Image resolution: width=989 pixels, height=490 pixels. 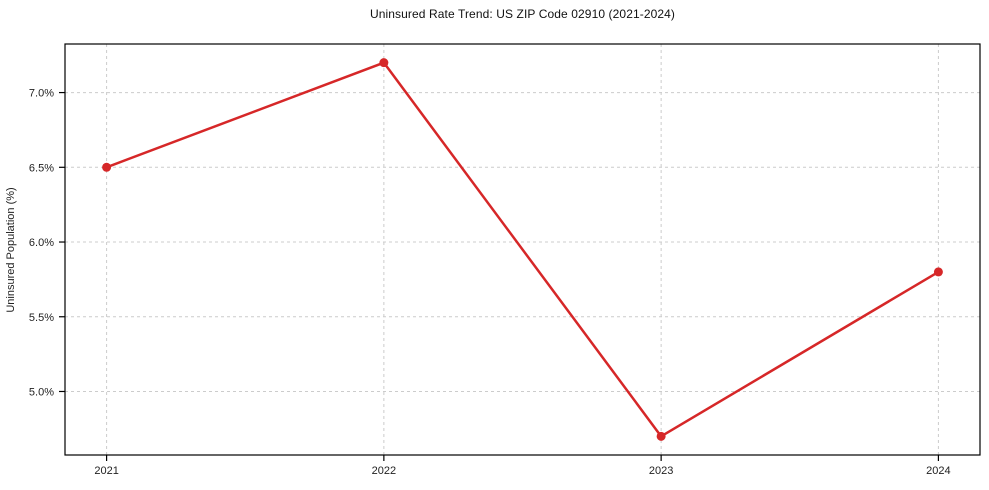 What do you see at coordinates (41, 168) in the screenshot?
I see `y-tick-label: 6.5%` at bounding box center [41, 168].